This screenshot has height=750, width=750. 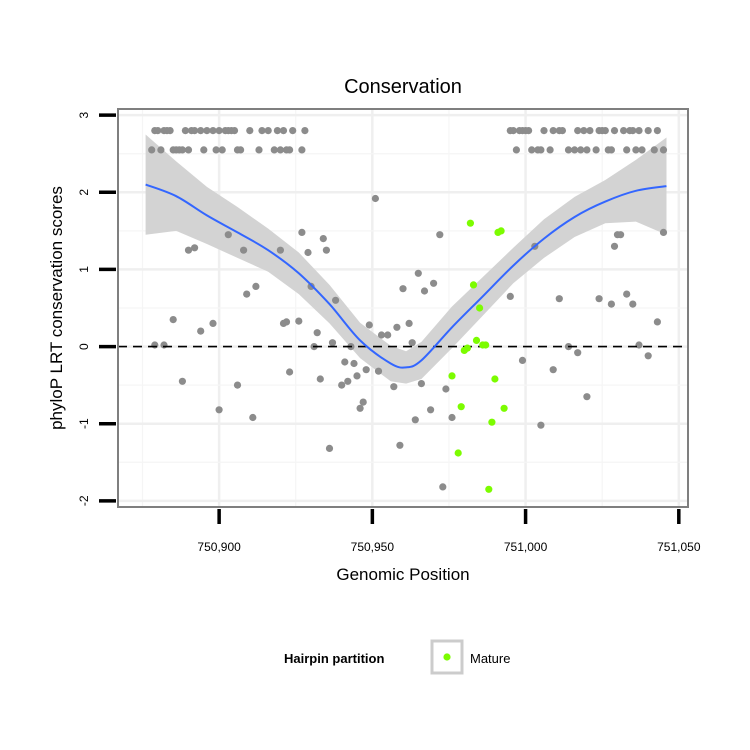 I want to click on legend-key-mature, so click(x=447, y=657).